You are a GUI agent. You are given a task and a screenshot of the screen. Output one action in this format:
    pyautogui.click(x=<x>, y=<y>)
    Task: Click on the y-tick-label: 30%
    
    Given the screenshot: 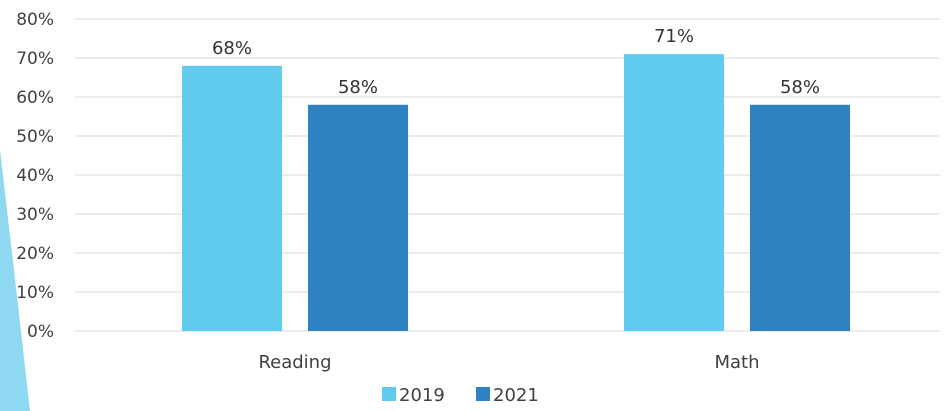 What is the action you would take?
    pyautogui.click(x=35, y=215)
    